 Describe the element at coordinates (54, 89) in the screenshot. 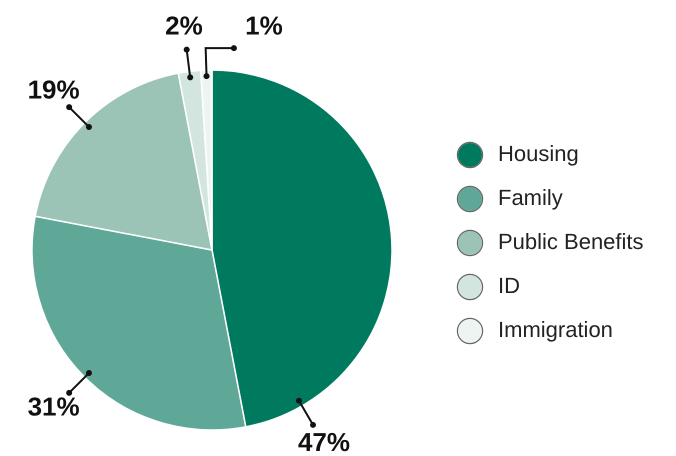

I see `data-label: 19%` at that location.